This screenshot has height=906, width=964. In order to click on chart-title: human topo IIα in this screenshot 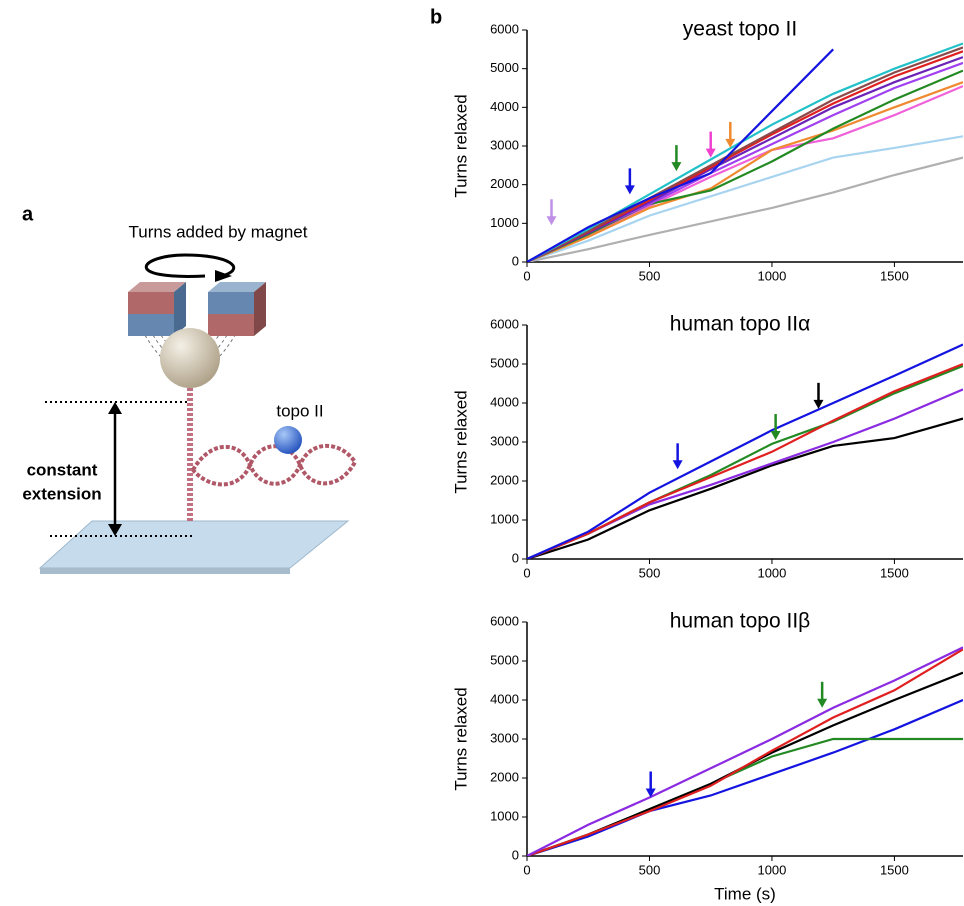, I will do `click(740, 324)`.